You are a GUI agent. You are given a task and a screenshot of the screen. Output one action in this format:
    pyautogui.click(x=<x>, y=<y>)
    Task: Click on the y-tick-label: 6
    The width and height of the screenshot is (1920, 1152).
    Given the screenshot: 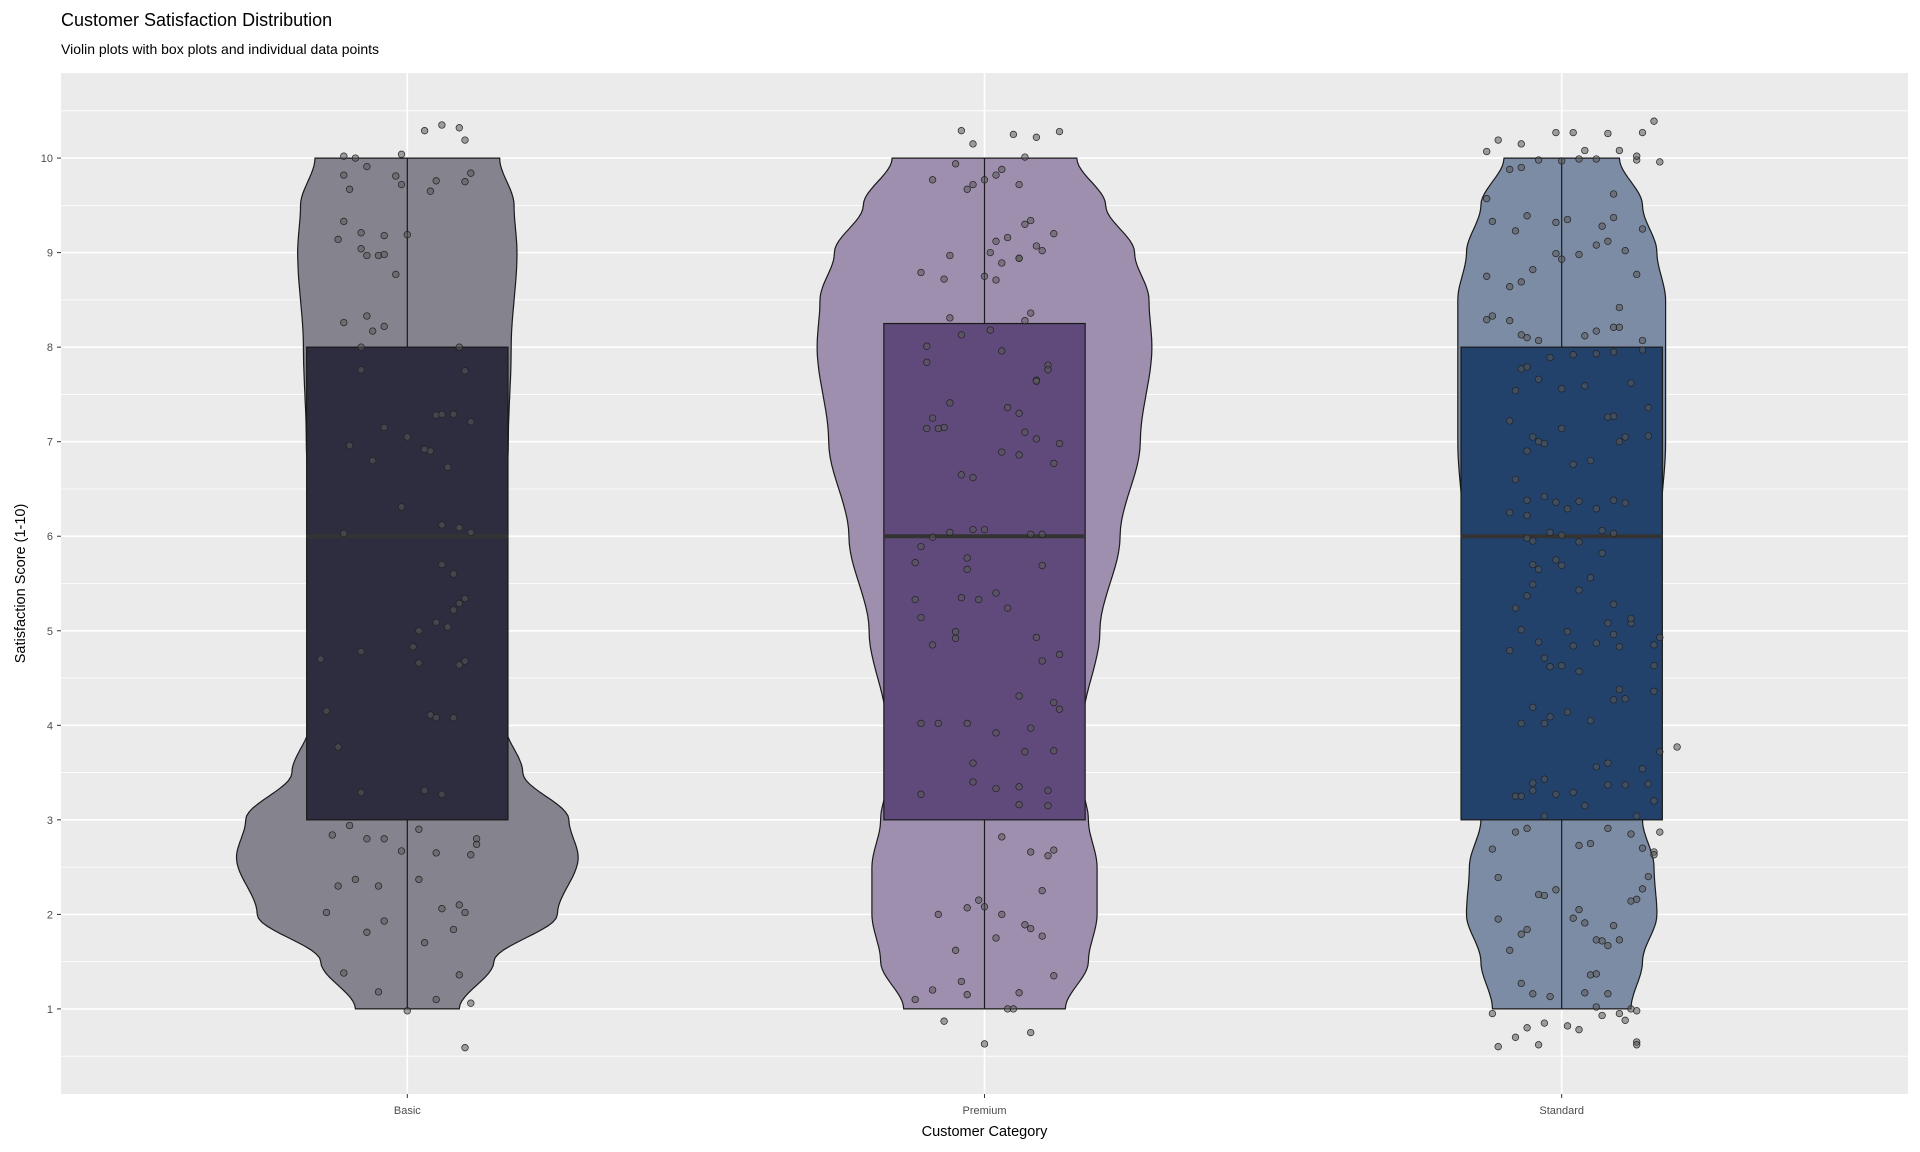 What is the action you would take?
    pyautogui.click(x=50, y=537)
    